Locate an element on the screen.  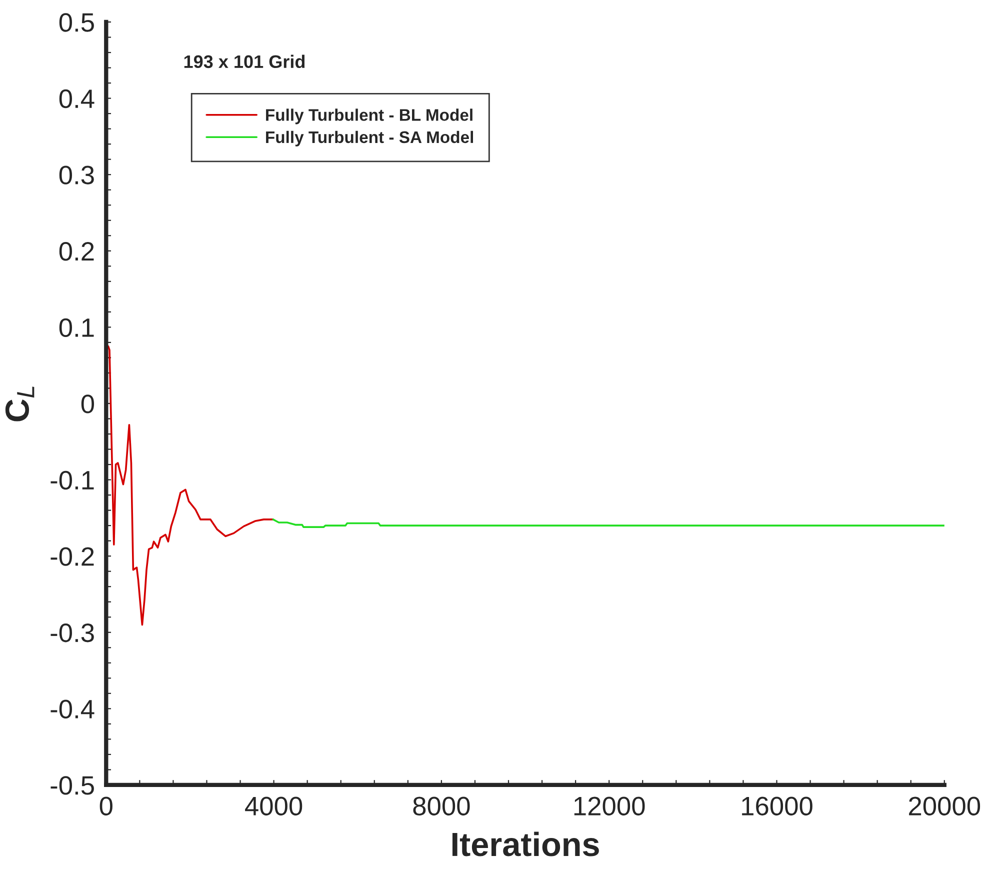
x-tick-label: 16000 is located at coordinates (777, 806).